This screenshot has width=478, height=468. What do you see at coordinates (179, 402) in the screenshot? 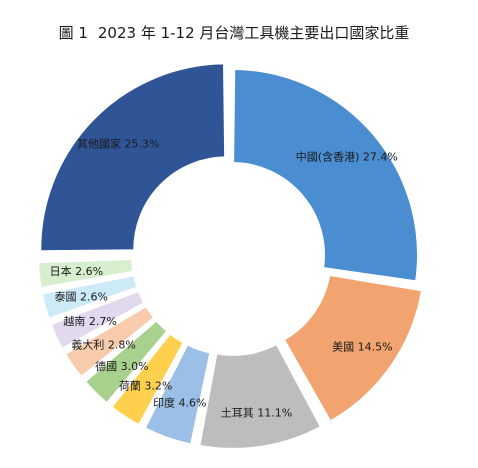
I see `slice-label-4: 印度 4.6%` at bounding box center [179, 402].